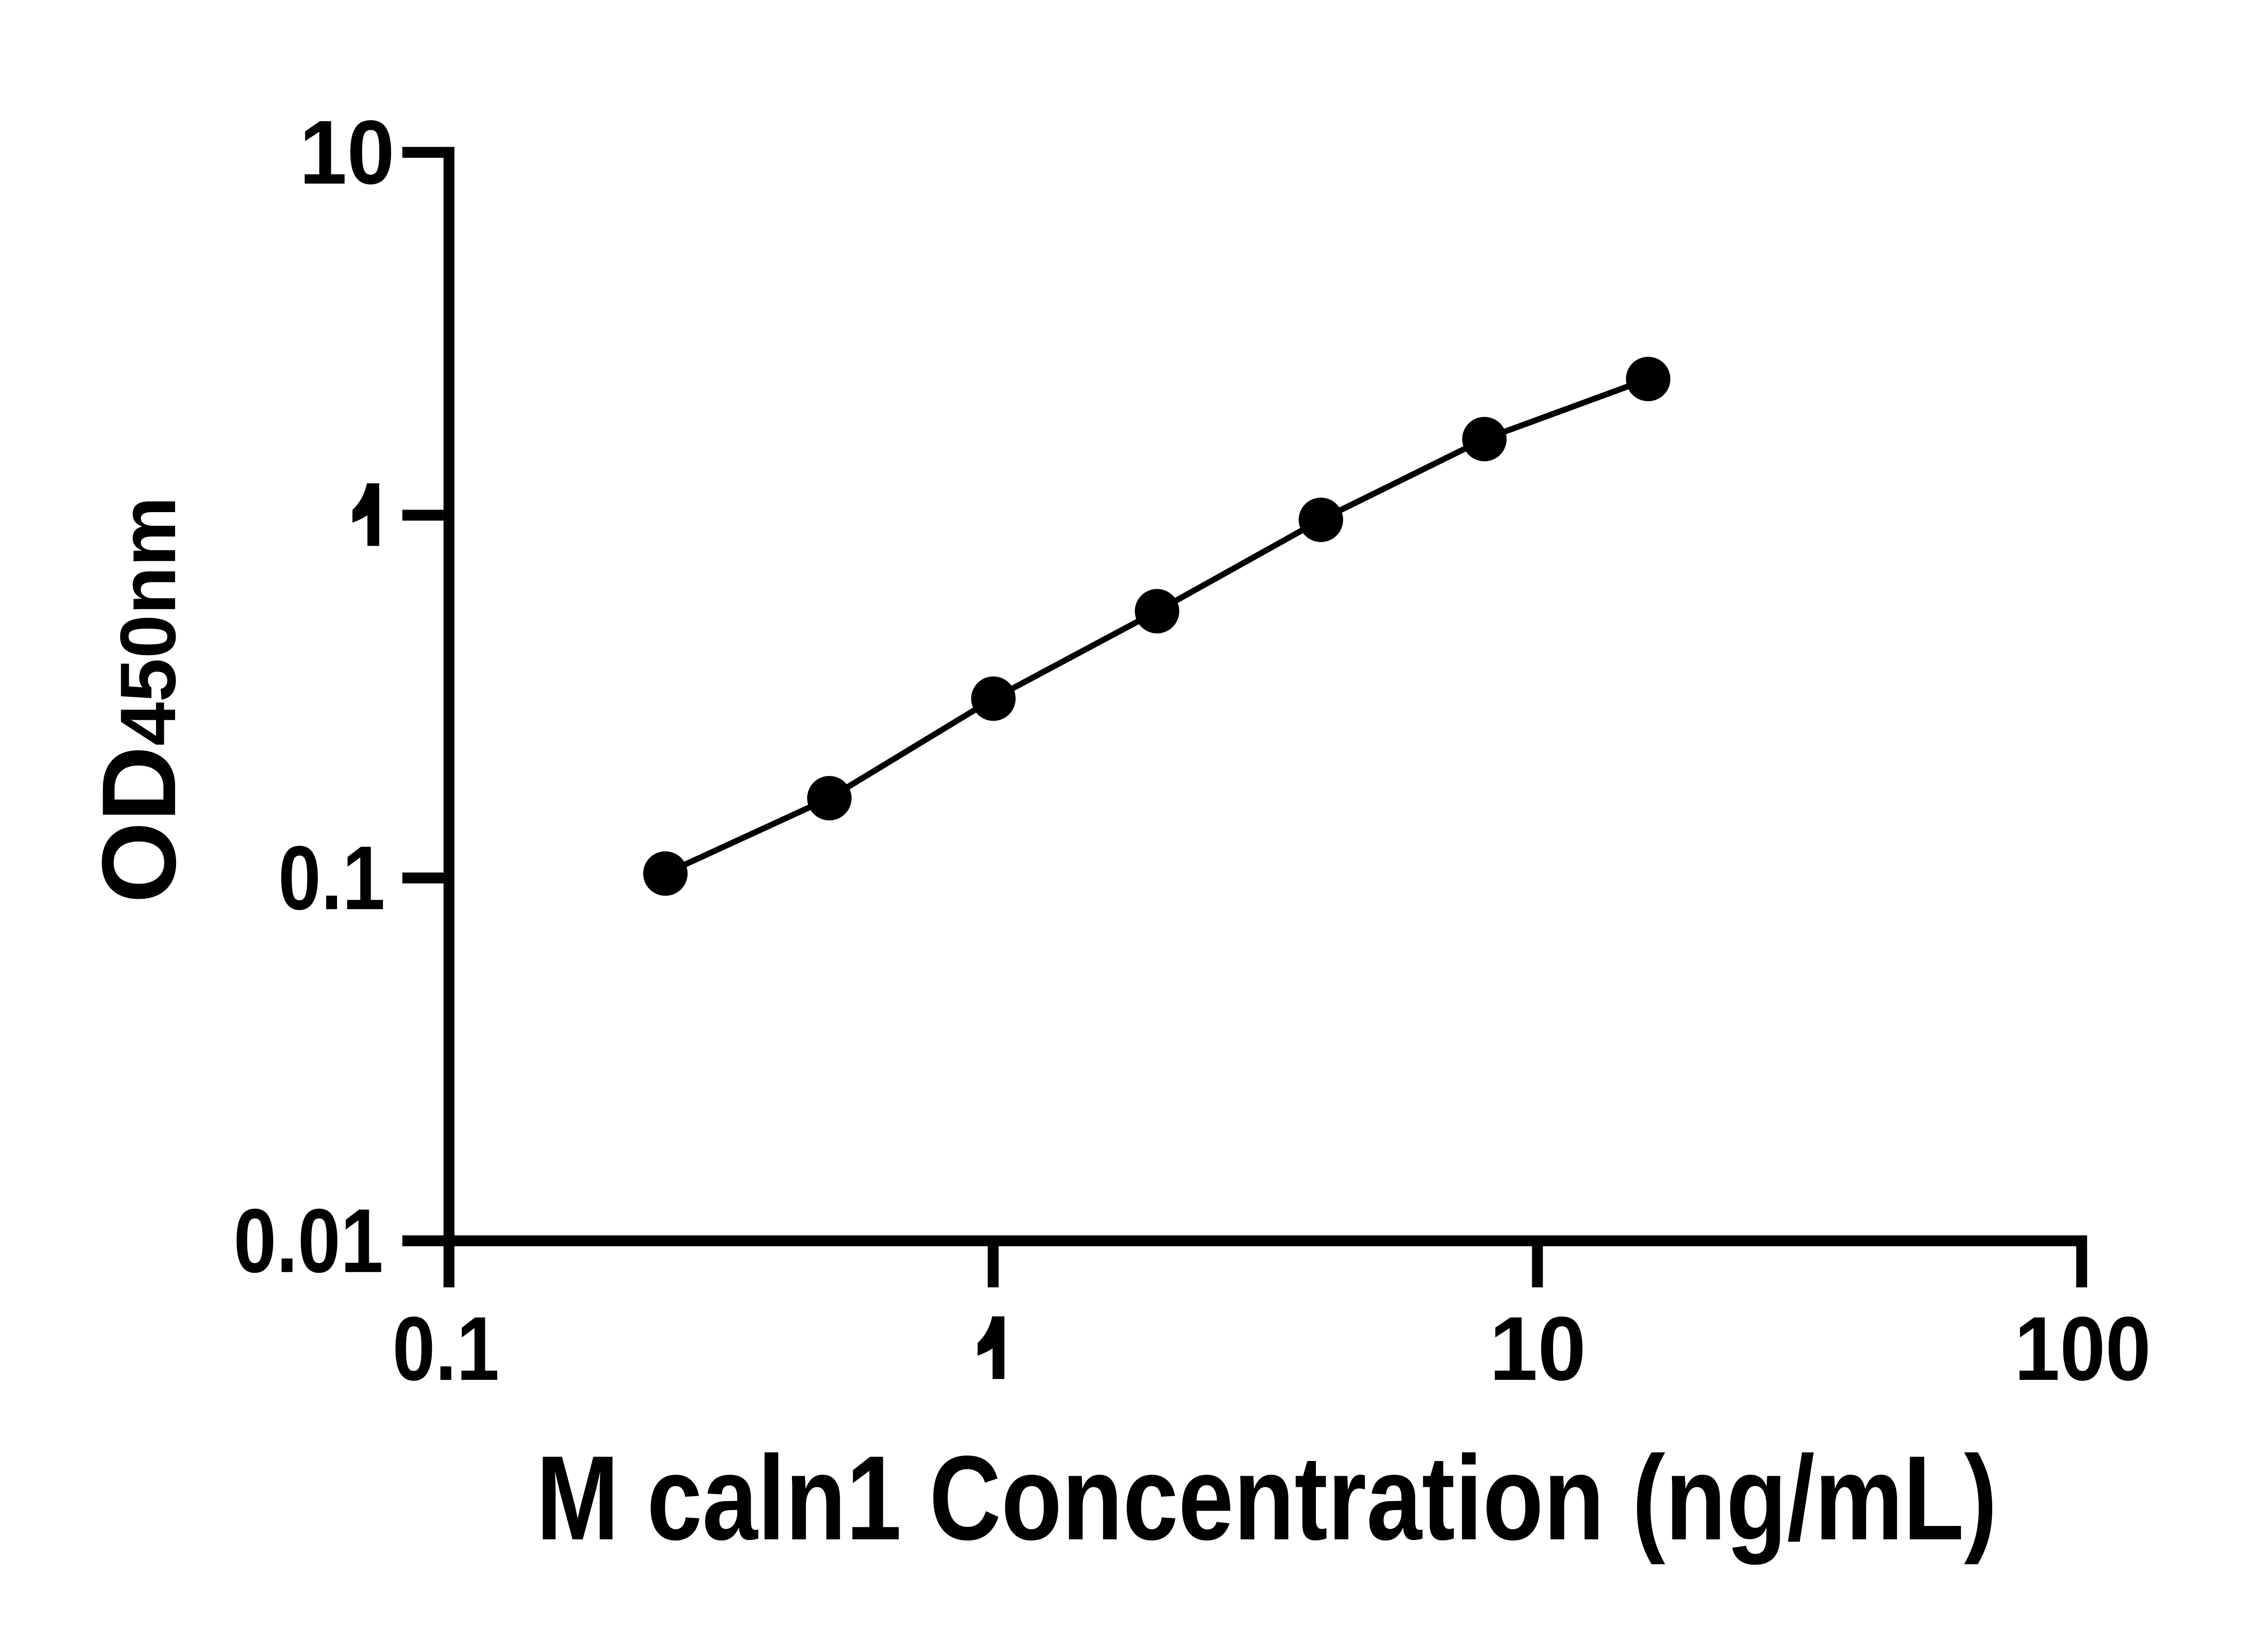 The image size is (2268, 1633). Describe the element at coordinates (1266, 1498) in the screenshot. I see `svg-text: M caln1 Concentration (ng/mL)` at that location.